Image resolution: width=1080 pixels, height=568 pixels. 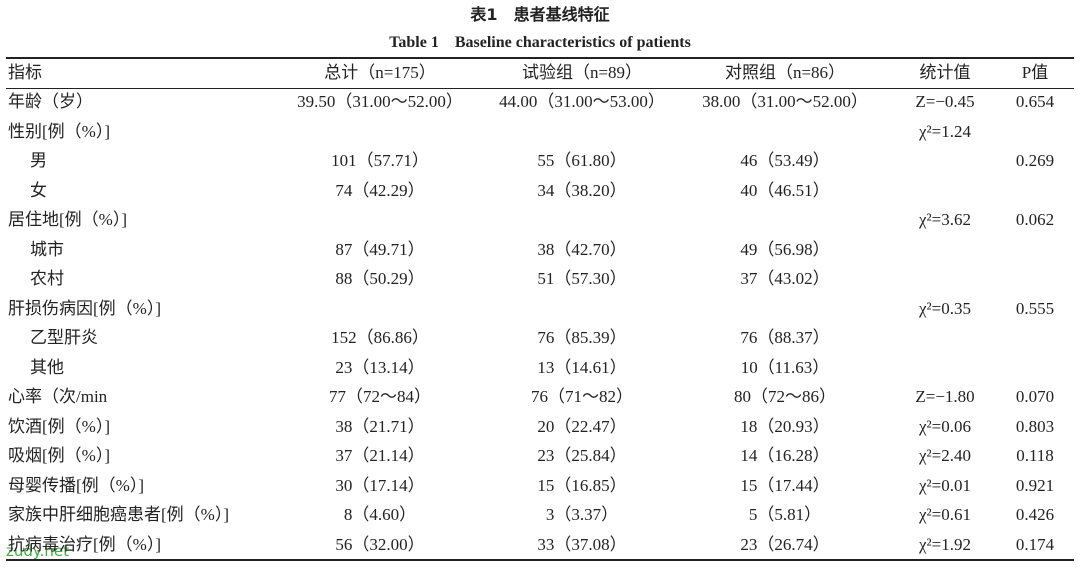 What do you see at coordinates (1035, 72) in the screenshot?
I see `header-cell: P值` at bounding box center [1035, 72].